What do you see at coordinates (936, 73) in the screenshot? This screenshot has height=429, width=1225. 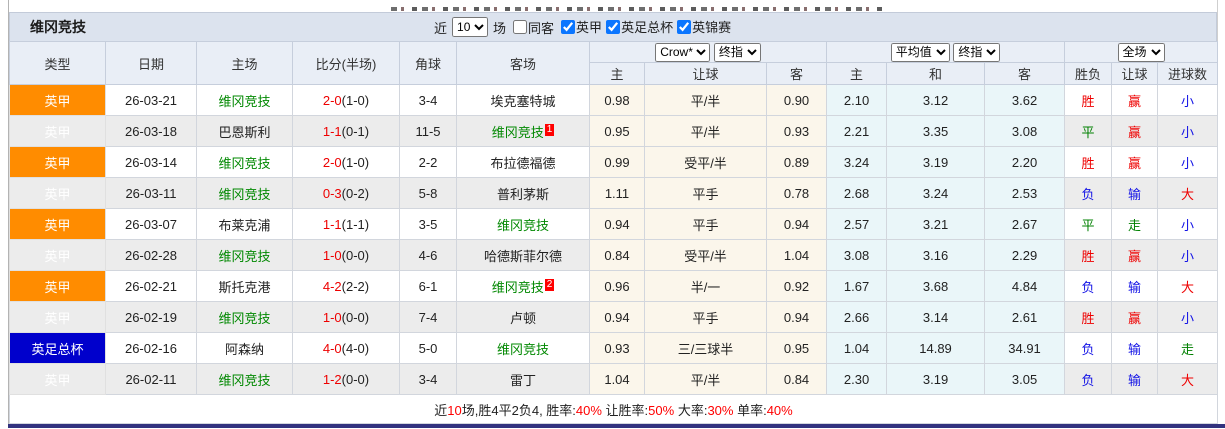 I see `col-header-avg-draw: 和` at bounding box center [936, 73].